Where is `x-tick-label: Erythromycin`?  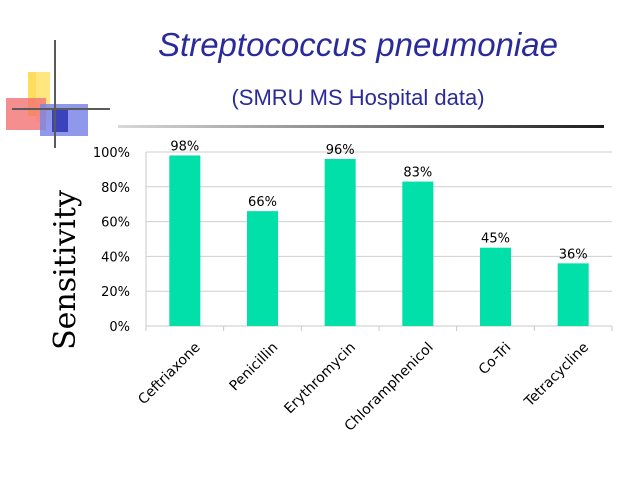
x-tick-label: Erythromycin is located at coordinates (320, 379).